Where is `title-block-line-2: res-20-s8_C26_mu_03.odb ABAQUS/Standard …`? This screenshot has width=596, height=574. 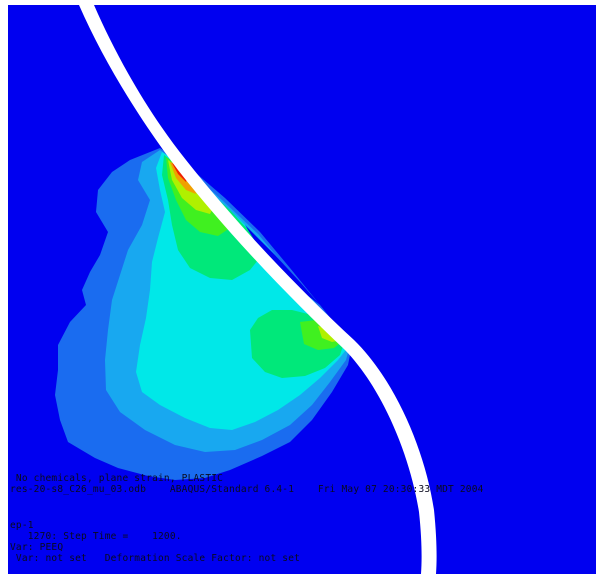
title-block-line-2: res-20-s8_C26_mu_03.odb ABAQUS/Standard … is located at coordinates (247, 489).